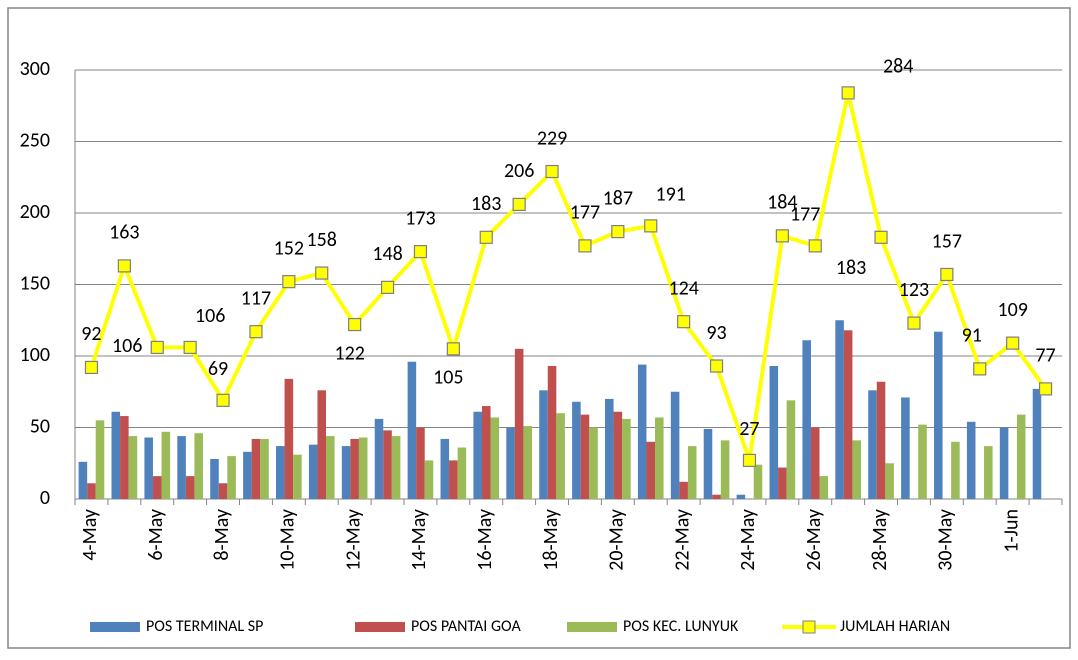 This screenshot has width=1078, height=660. I want to click on data-label: 77, so click(1045, 356).